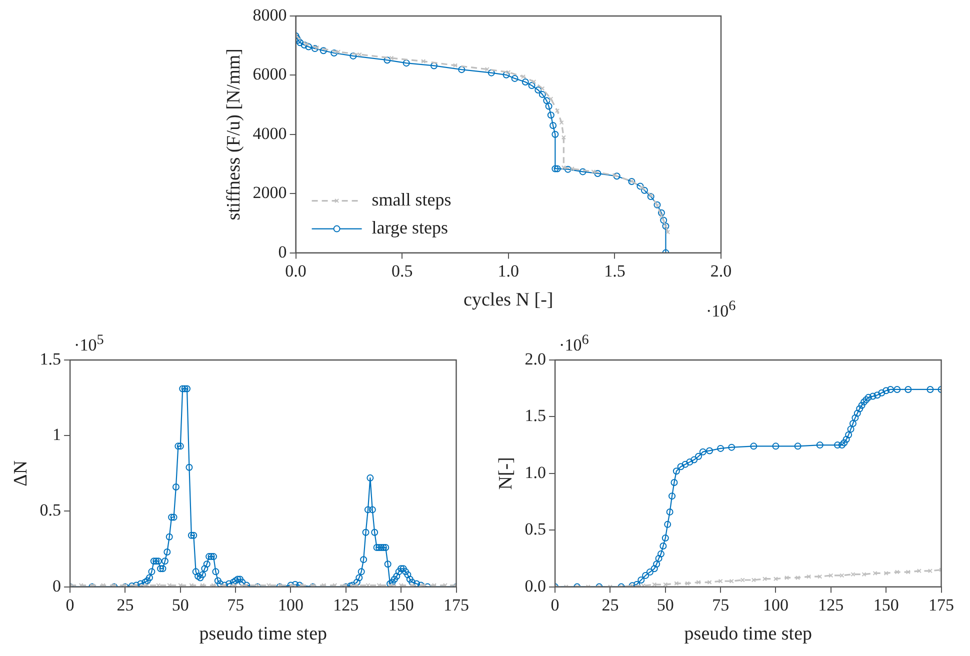 The image size is (970, 656). What do you see at coordinates (615, 270) in the screenshot?
I see `x-tick-label: 1.5` at bounding box center [615, 270].